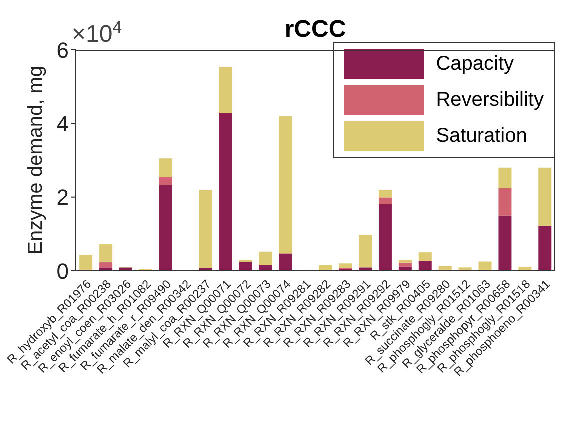 The image size is (565, 441). Describe the element at coordinates (62, 271) in the screenshot. I see `y-tick-label: 0` at that location.